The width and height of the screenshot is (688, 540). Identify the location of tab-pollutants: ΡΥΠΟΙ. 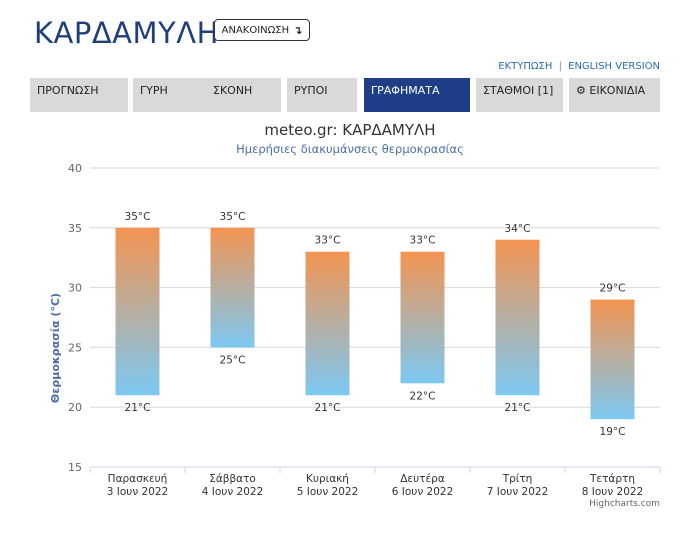
(322, 95).